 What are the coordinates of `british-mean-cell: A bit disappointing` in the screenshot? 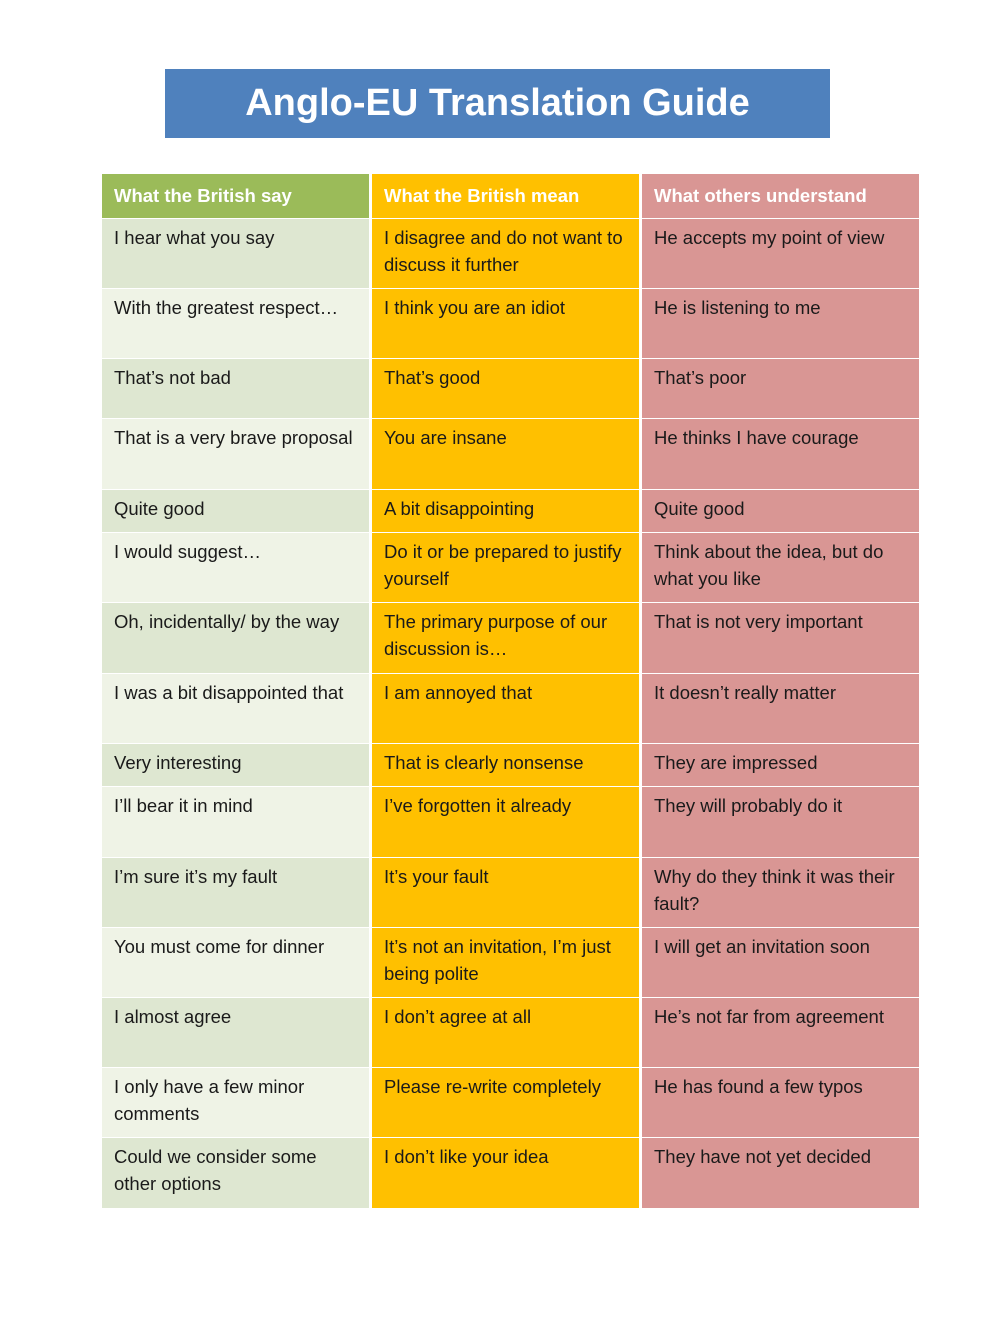 It's located at (505, 511).